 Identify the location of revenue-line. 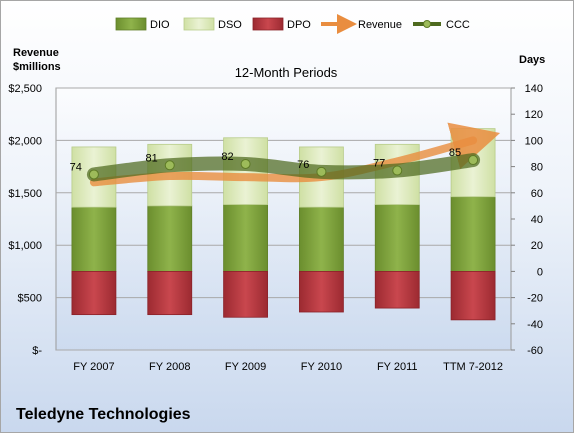
(295, 154).